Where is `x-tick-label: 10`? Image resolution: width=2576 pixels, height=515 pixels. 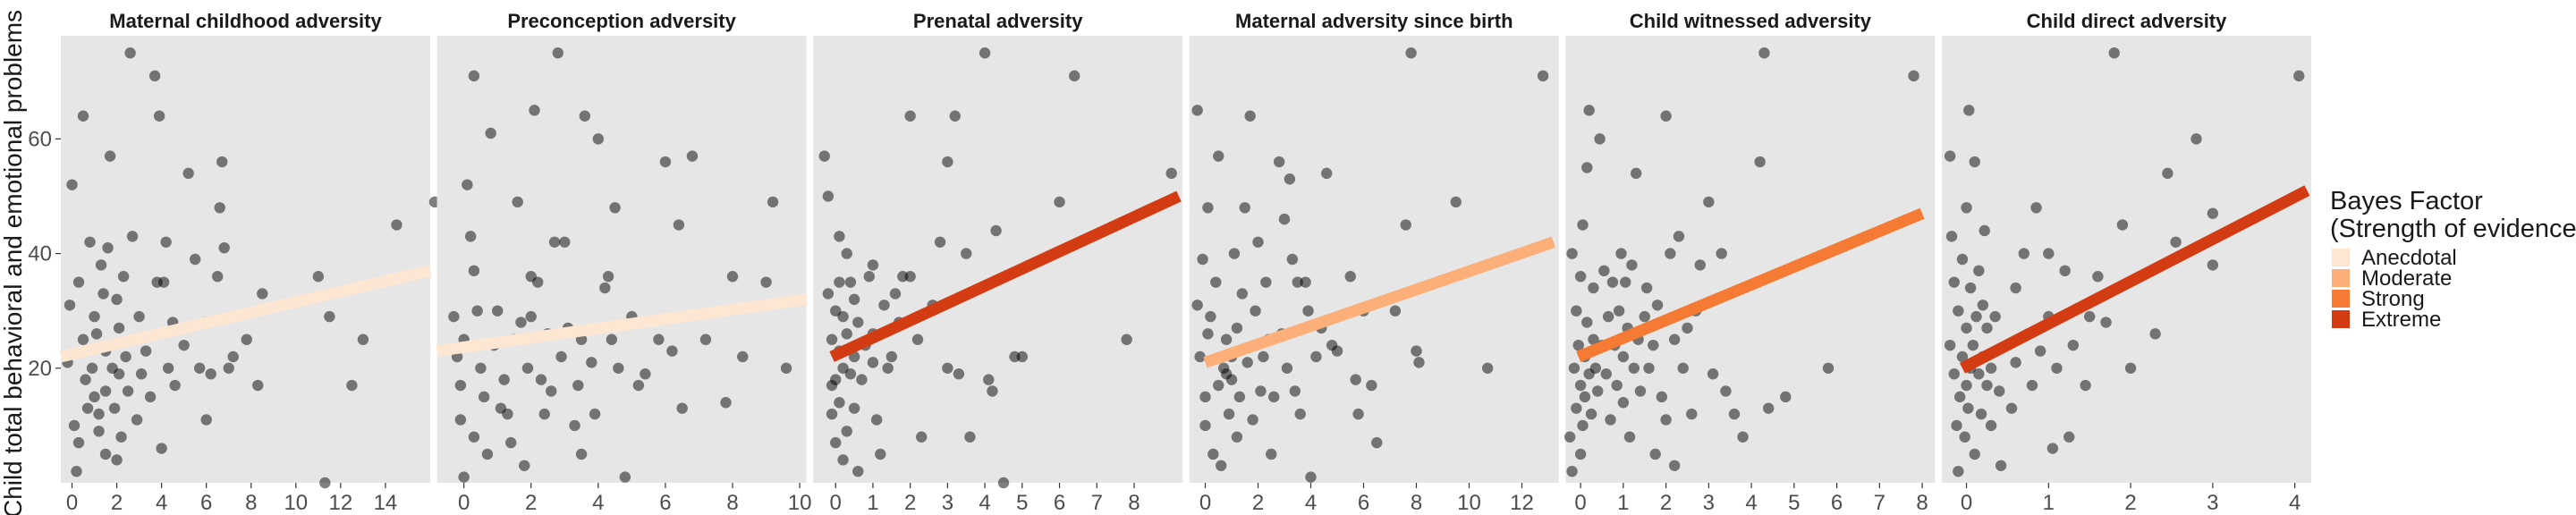
x-tick-label: 10 is located at coordinates (800, 503).